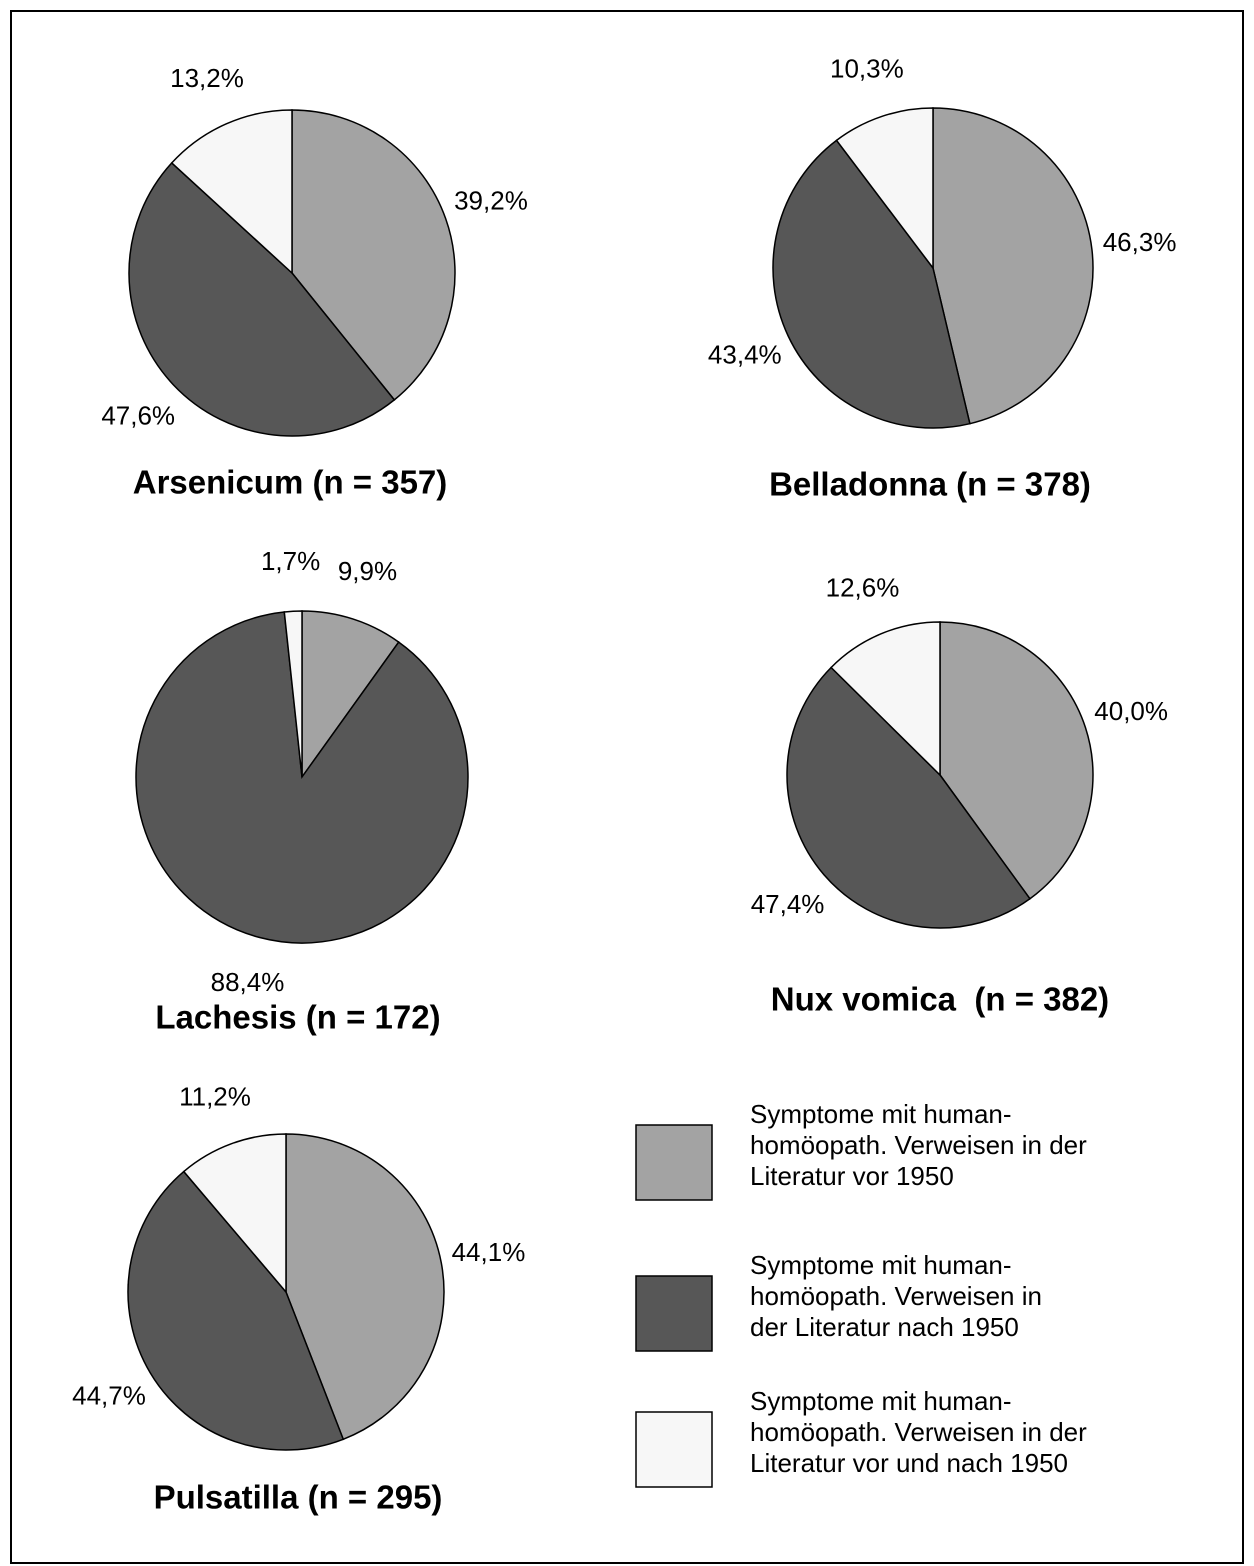 This screenshot has height=1566, width=1254. What do you see at coordinates (1131, 711) in the screenshot?
I see `value-label: 40,0%` at bounding box center [1131, 711].